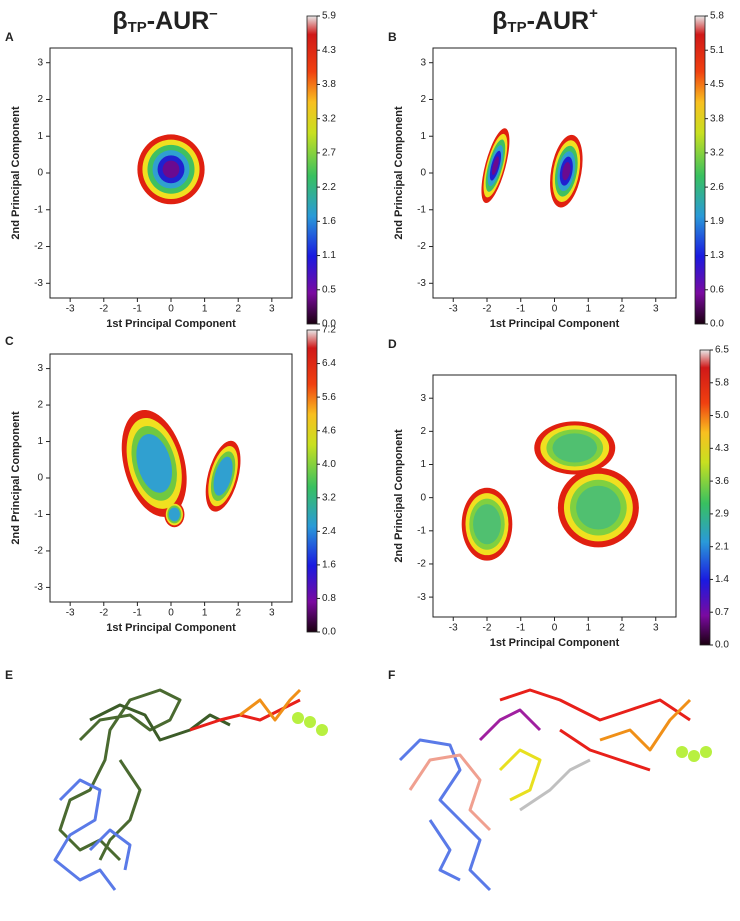 The height and width of the screenshot is (921, 740). I want to click on colorbar-tick-label: 5.6, so click(329, 397).